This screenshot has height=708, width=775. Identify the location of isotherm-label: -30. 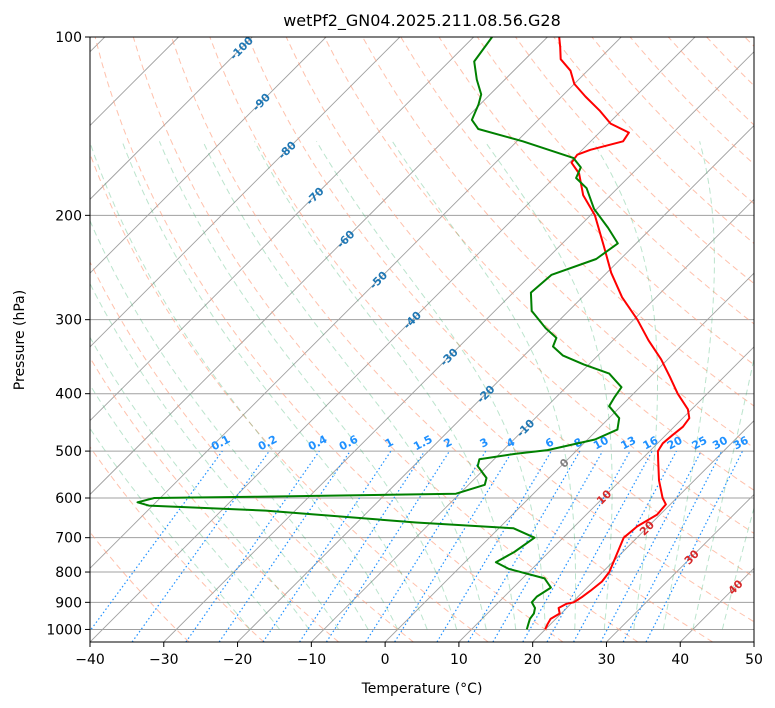
(449, 356).